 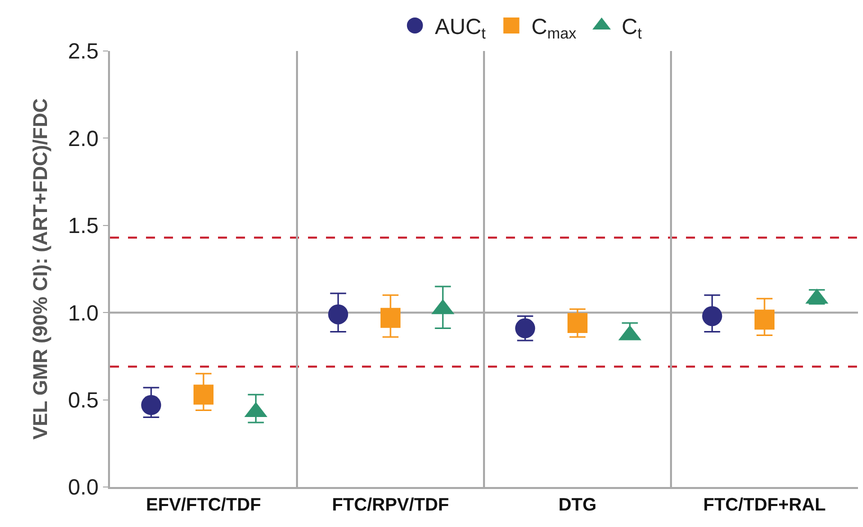 I want to click on legend-label: C$_{t}$, so click(x=632, y=28).